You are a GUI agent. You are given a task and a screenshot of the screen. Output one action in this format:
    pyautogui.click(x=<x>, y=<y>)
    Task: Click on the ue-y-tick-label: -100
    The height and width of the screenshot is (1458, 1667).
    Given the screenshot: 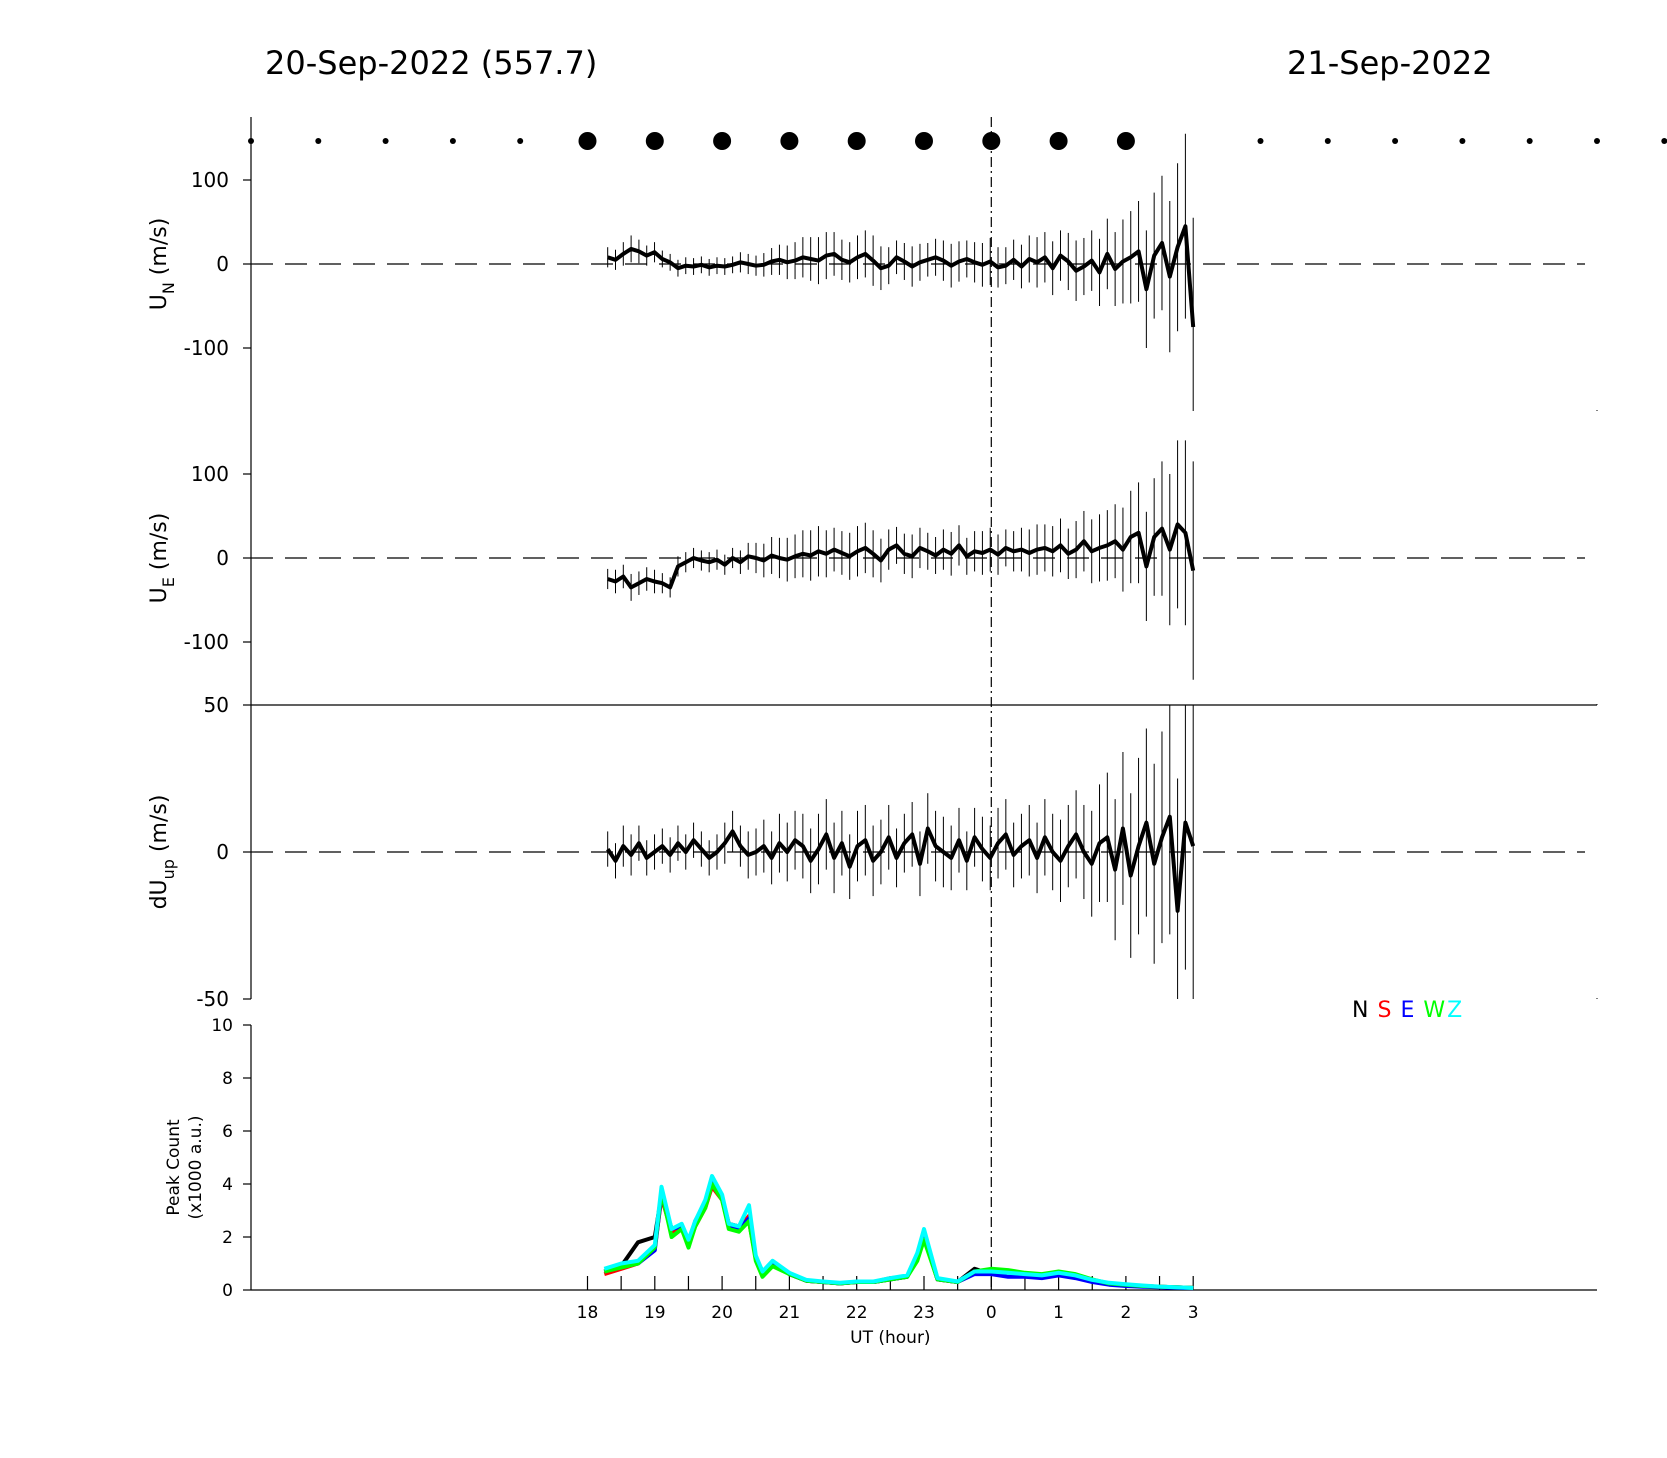 What is the action you would take?
    pyautogui.click(x=206, y=642)
    